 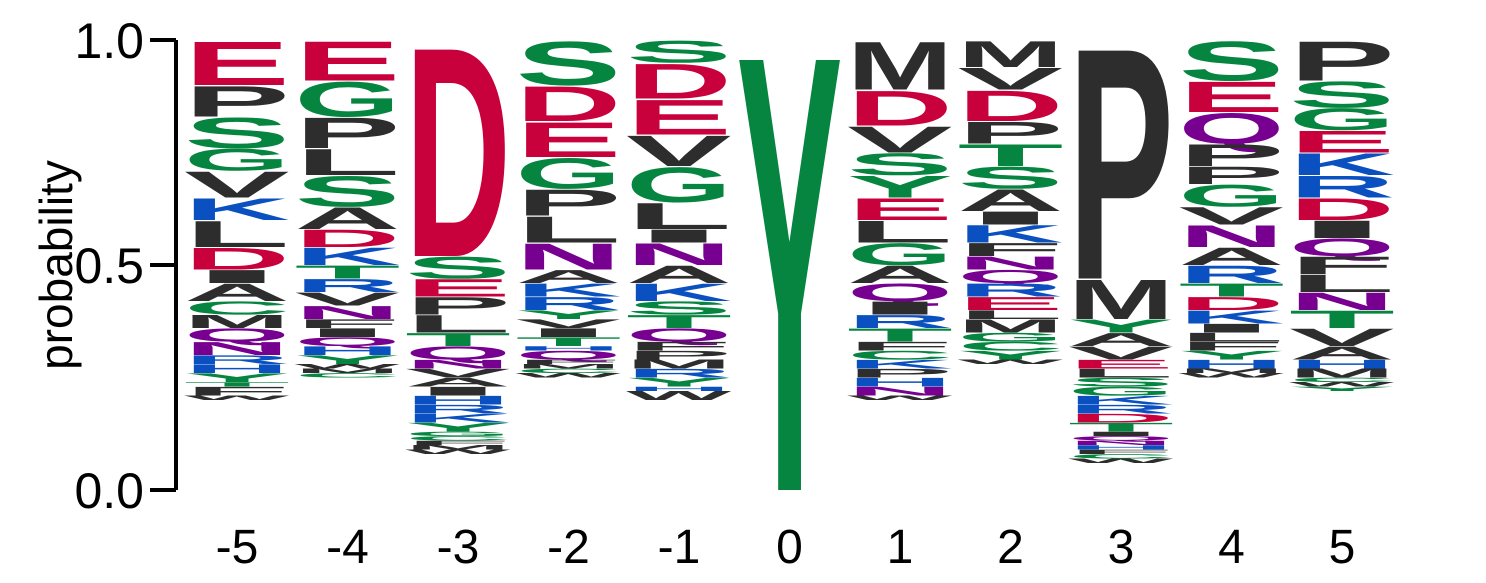 I want to click on letter-S-pos1: S, so click(x=900, y=164).